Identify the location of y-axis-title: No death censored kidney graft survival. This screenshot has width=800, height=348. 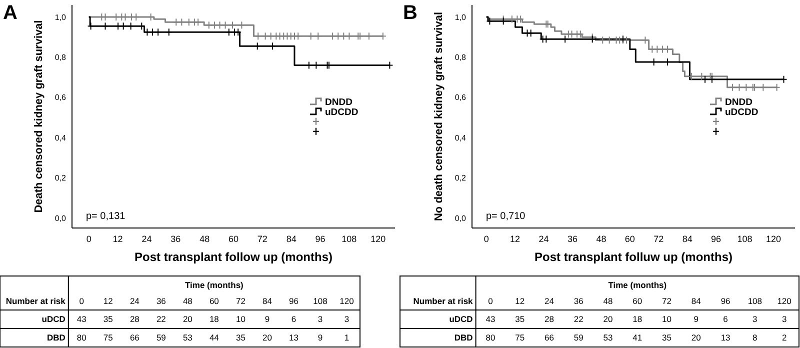
(439, 117).